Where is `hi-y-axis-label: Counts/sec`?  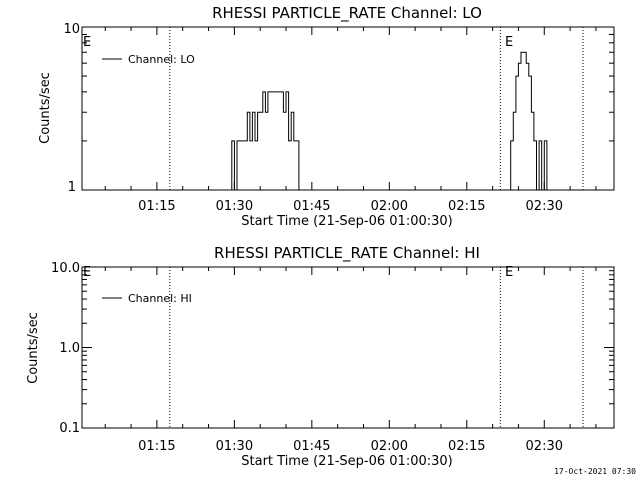
hi-y-axis-label: Counts/sec is located at coordinates (33, 348).